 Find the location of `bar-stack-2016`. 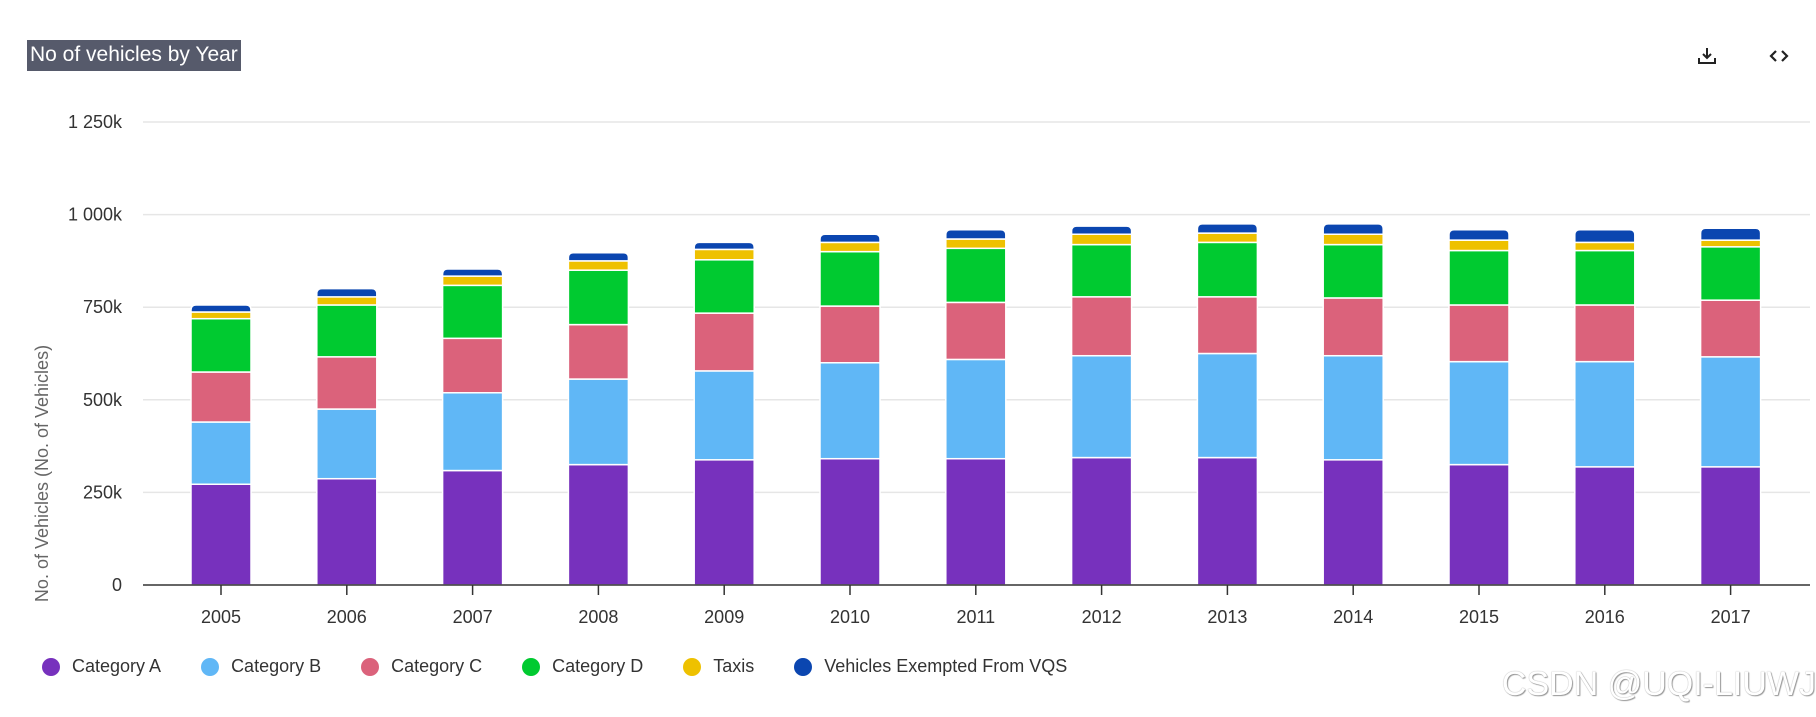

bar-stack-2016 is located at coordinates (1605, 407).